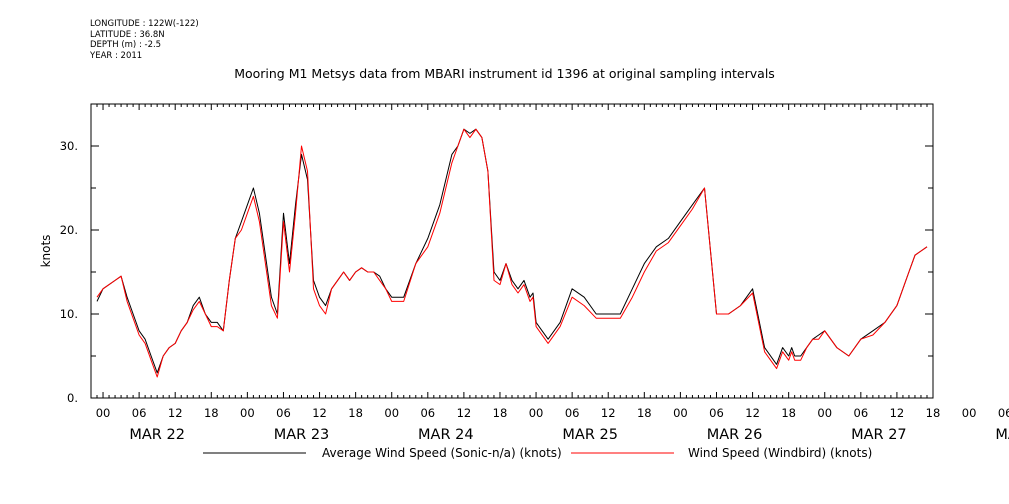  Describe the element at coordinates (157, 435) in the screenshot. I see `x-day-label: MAR 22` at that location.